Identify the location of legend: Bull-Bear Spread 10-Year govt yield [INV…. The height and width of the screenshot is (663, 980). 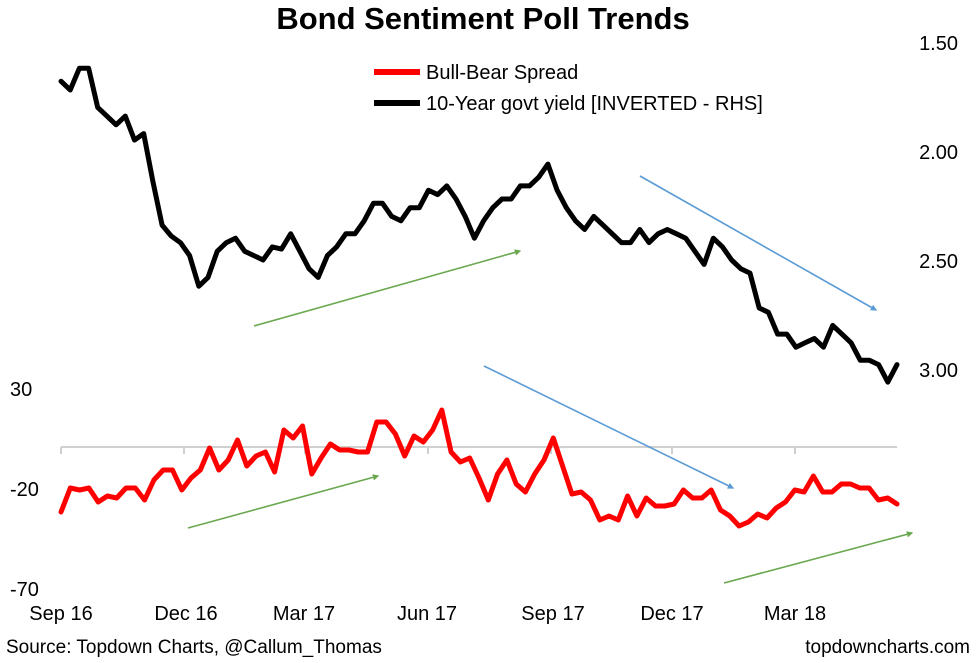
(568, 88).